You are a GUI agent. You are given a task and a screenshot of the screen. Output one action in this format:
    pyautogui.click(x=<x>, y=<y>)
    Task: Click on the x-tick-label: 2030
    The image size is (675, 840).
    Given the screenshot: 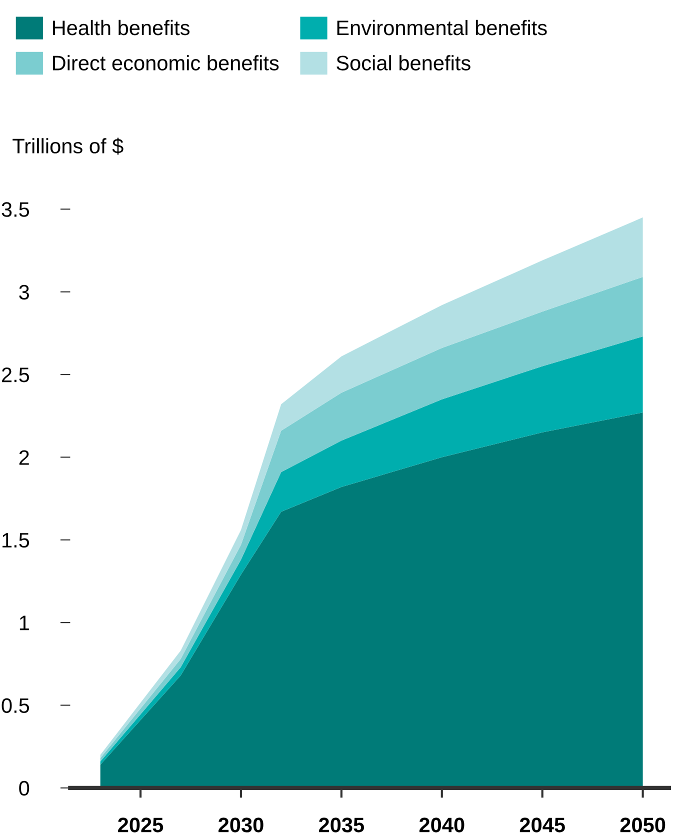 What is the action you would take?
    pyautogui.click(x=241, y=825)
    